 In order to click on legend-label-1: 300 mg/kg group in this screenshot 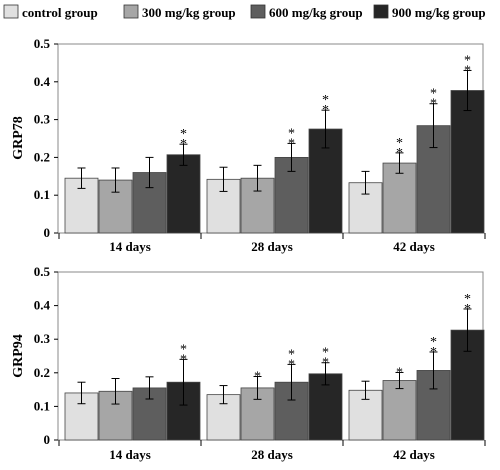, I will do `click(189, 12)`.